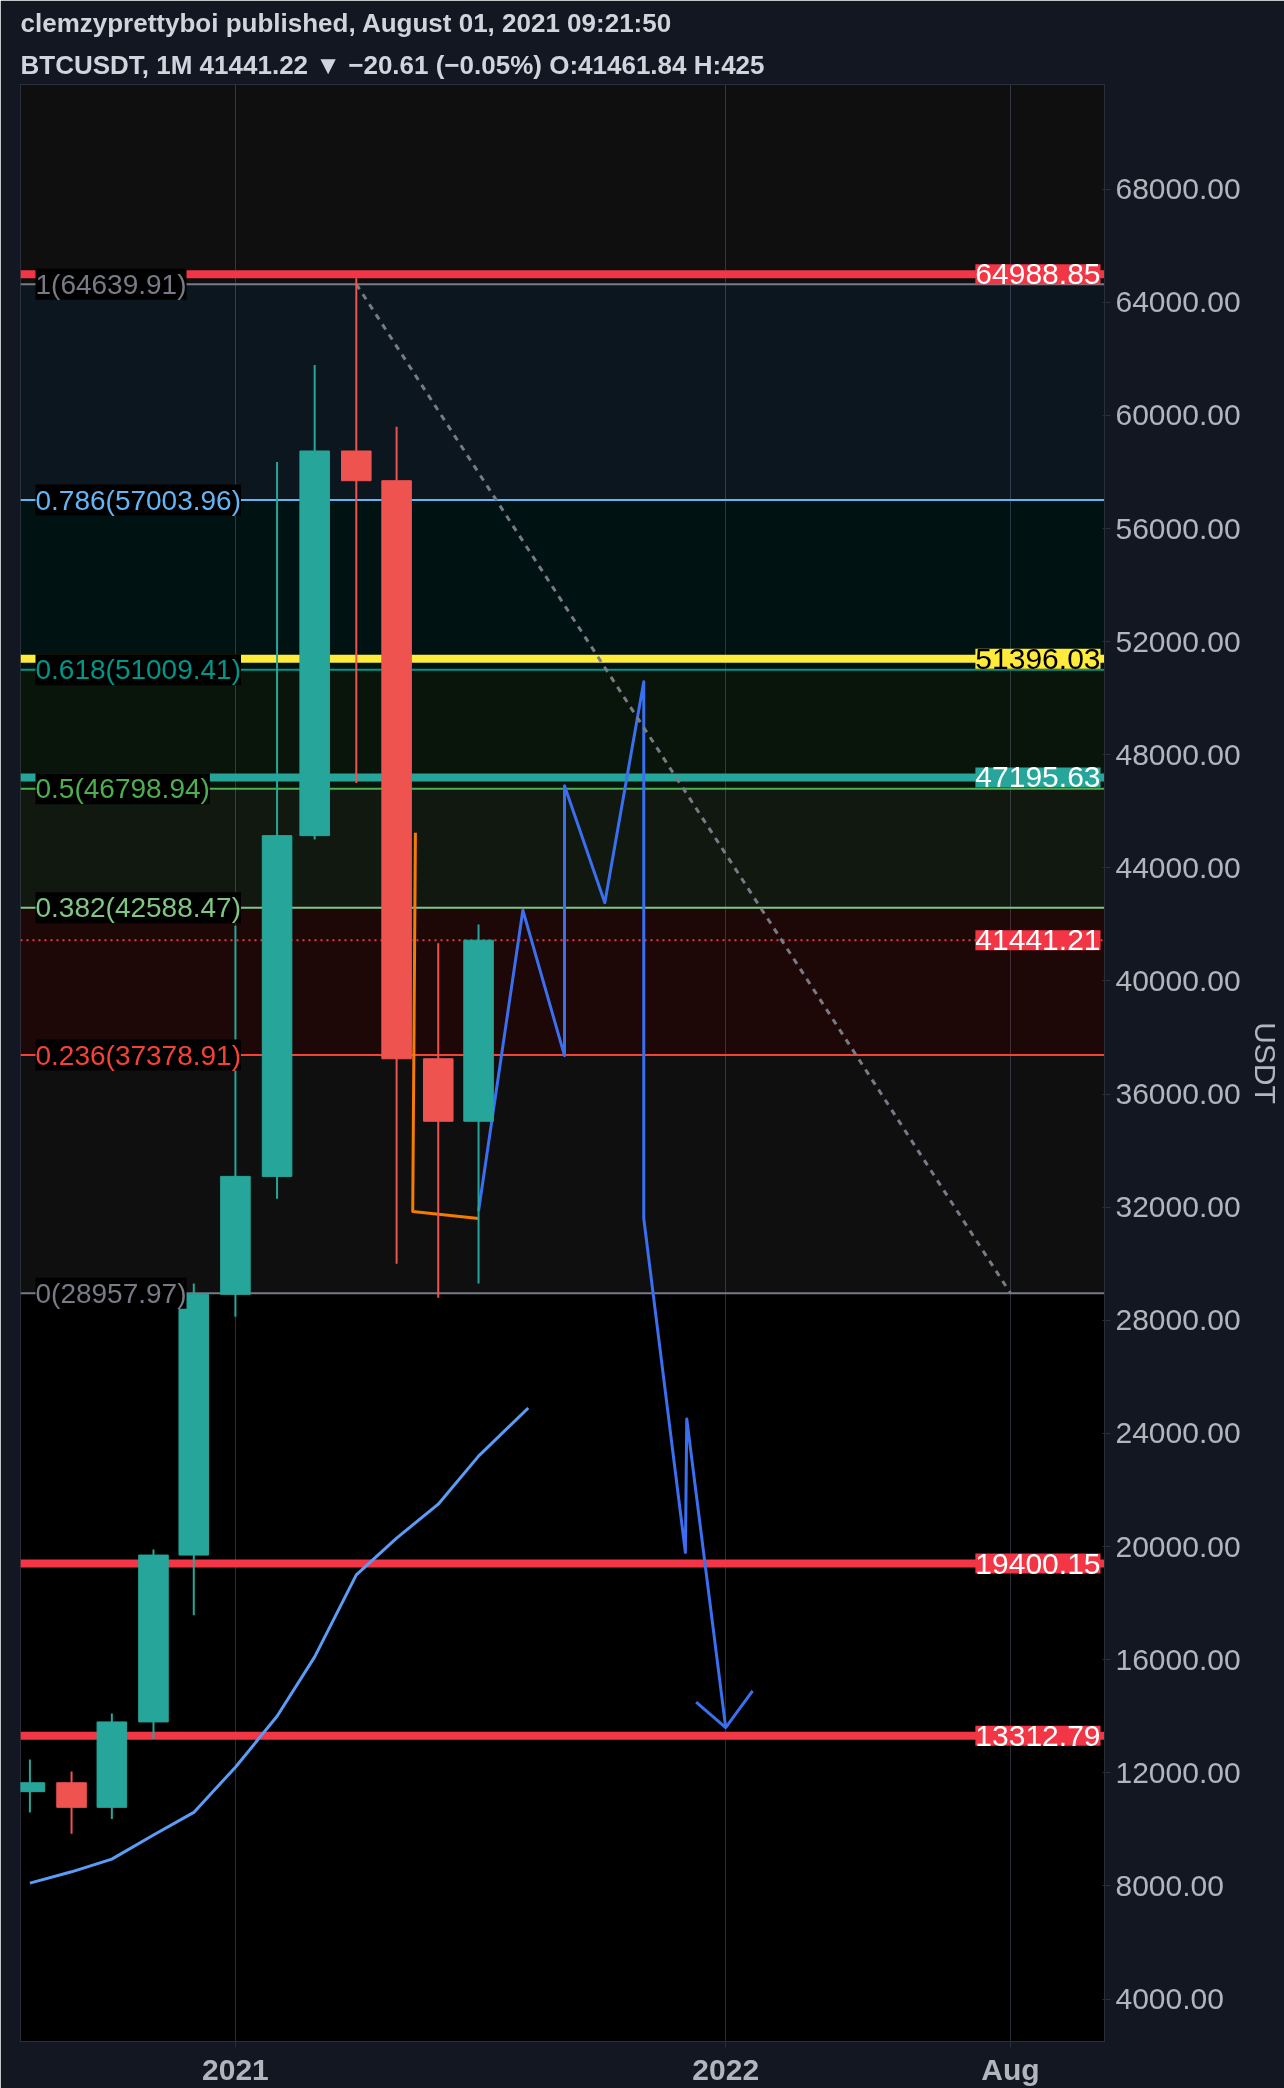 The height and width of the screenshot is (2088, 1284). I want to click on y-tick-label: 8000.00, so click(1169, 1885).